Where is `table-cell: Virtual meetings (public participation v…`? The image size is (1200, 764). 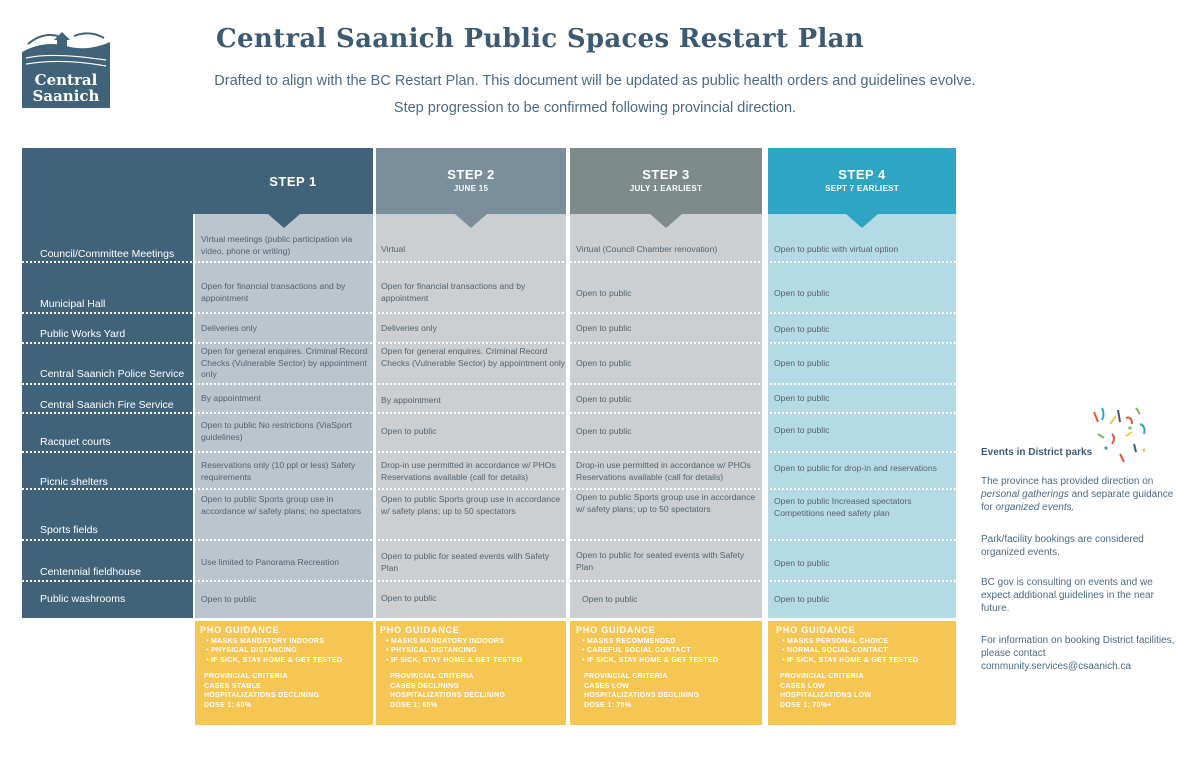
table-cell: Virtual meetings (public participation v… is located at coordinates (277, 245).